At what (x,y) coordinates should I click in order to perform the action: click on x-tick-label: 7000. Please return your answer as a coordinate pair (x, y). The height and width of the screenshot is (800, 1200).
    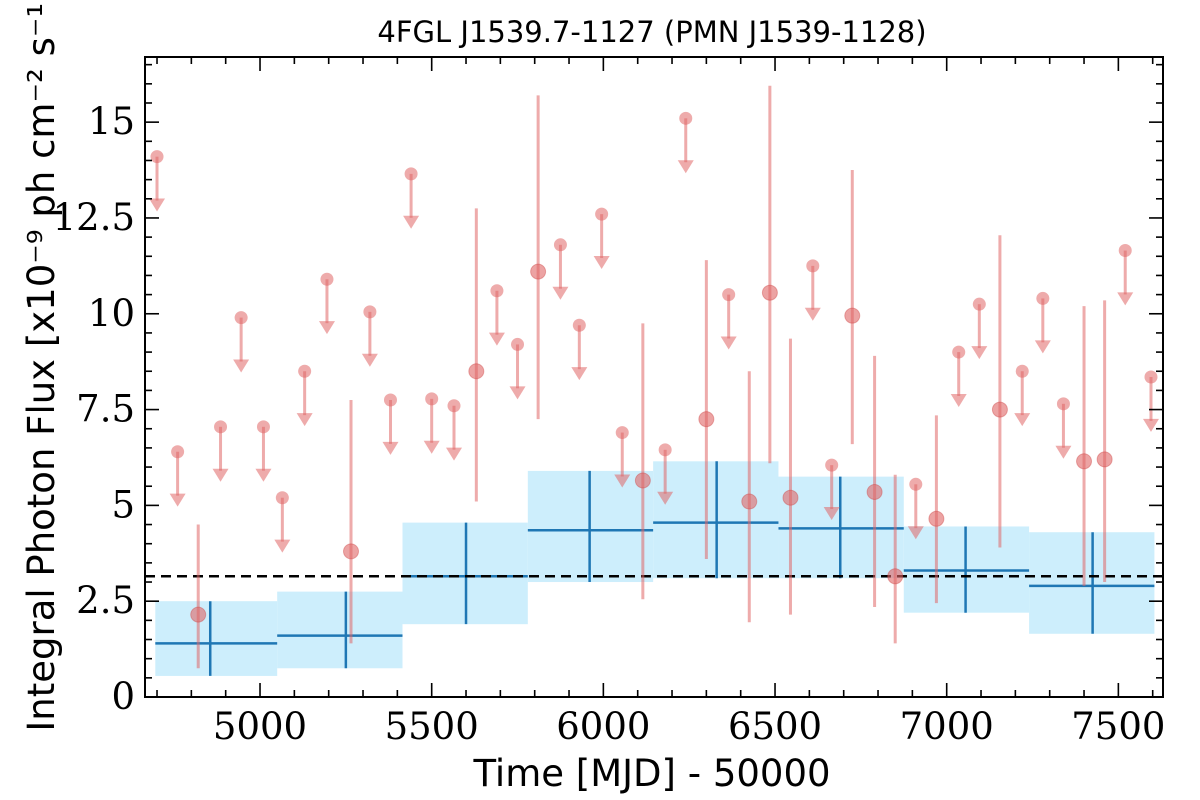
    Looking at the image, I should click on (947, 726).